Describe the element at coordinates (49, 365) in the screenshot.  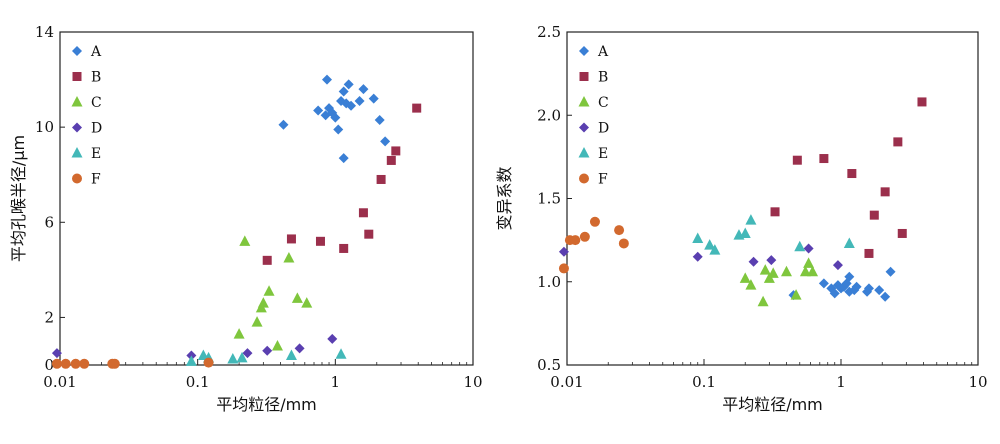
I see `y-tick-label: 0` at that location.